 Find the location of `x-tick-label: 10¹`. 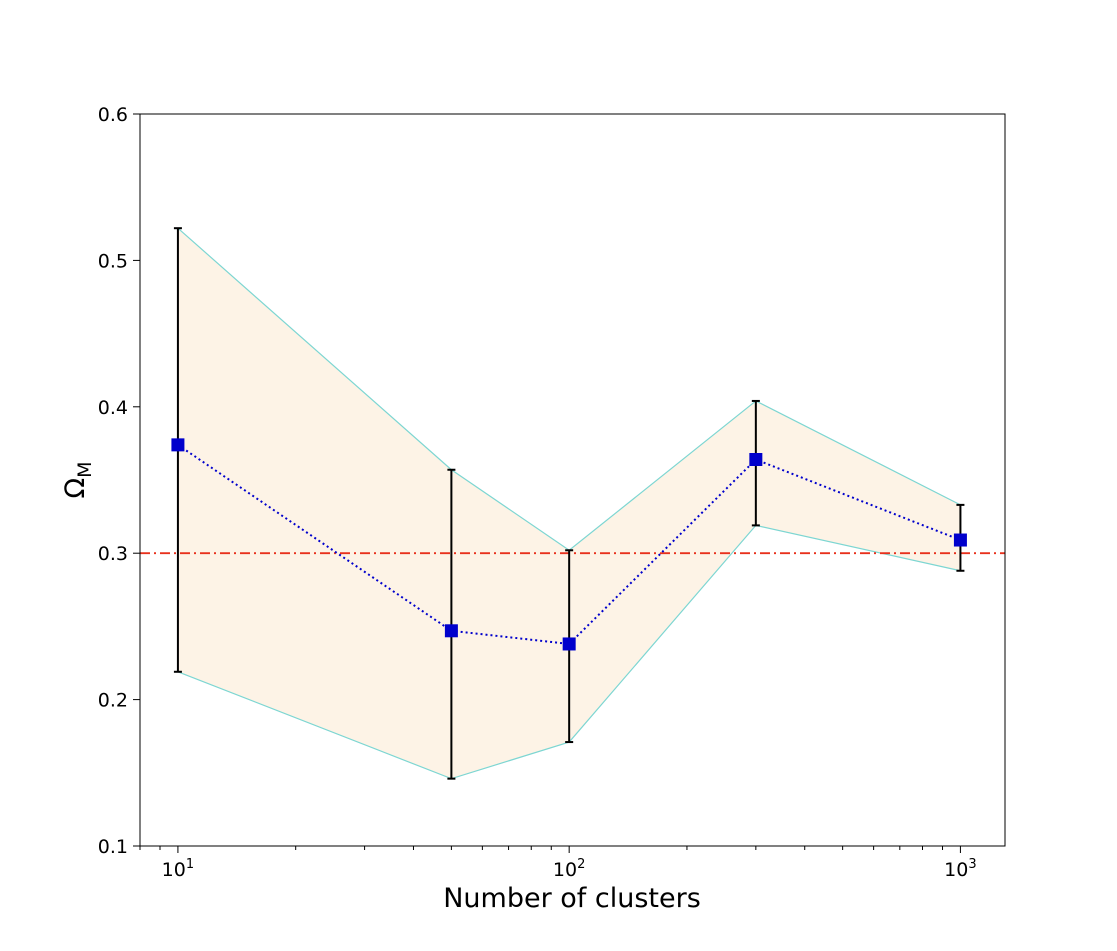

x-tick-label: 10¹ is located at coordinates (178, 869).